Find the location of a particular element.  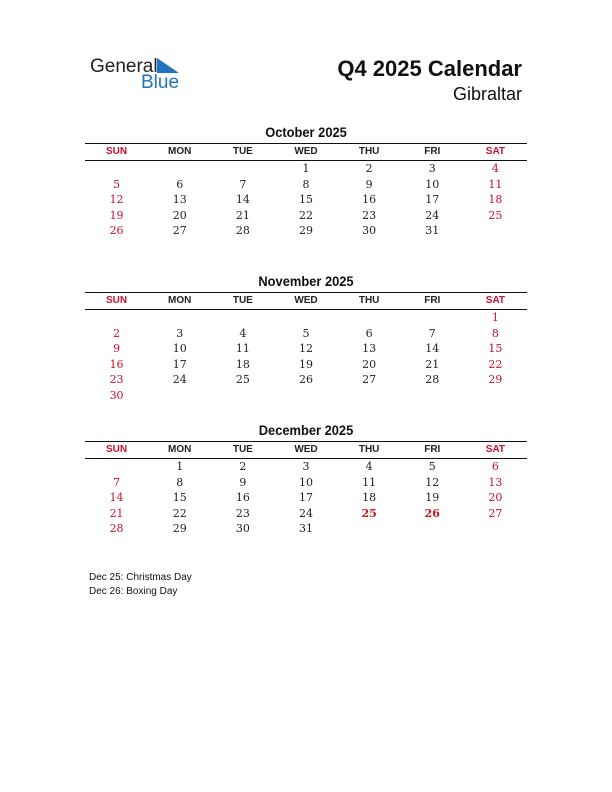

week-row: 2 3 4 5 6 7 8 is located at coordinates (306, 334).